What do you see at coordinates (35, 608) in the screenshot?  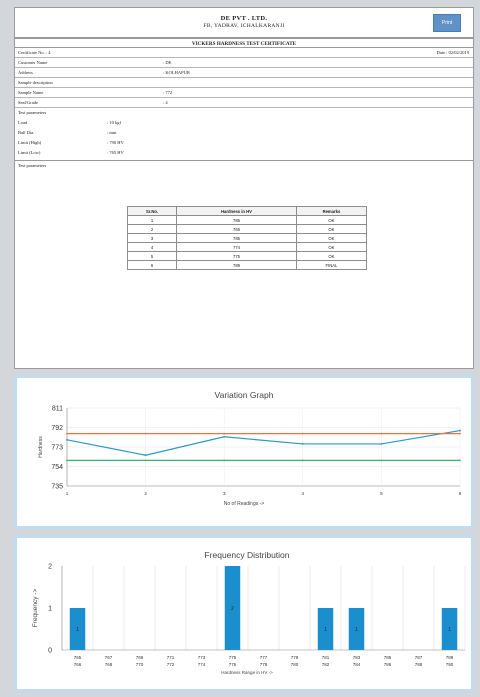 I see `y-axis-label: Frequency ->` at bounding box center [35, 608].